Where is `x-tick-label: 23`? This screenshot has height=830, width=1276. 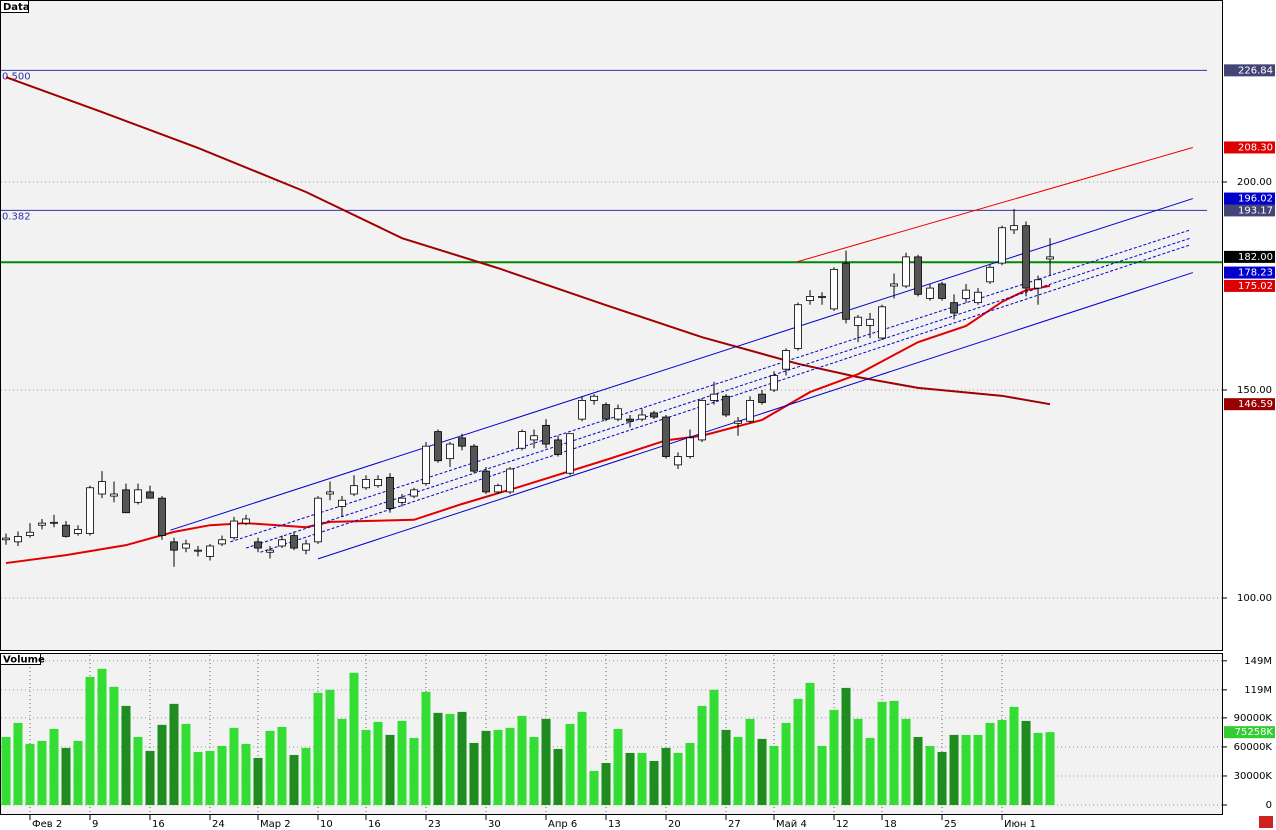 x-tick-label: 23 is located at coordinates (434, 824).